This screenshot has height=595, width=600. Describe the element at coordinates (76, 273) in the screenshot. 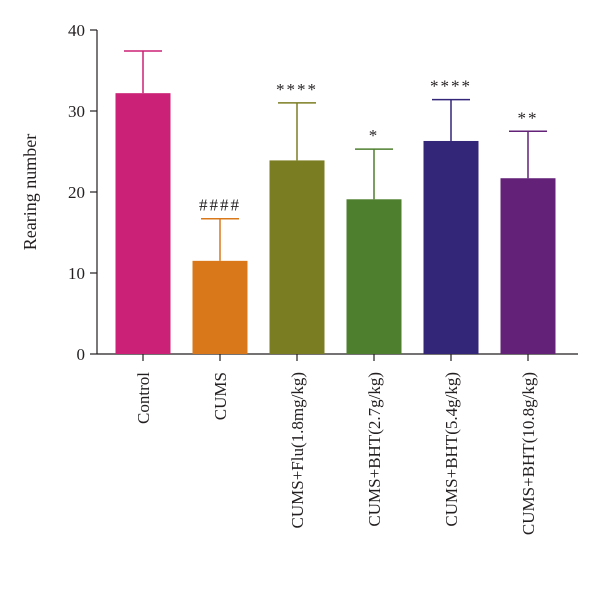

I see `y-tick-label: 10` at that location.